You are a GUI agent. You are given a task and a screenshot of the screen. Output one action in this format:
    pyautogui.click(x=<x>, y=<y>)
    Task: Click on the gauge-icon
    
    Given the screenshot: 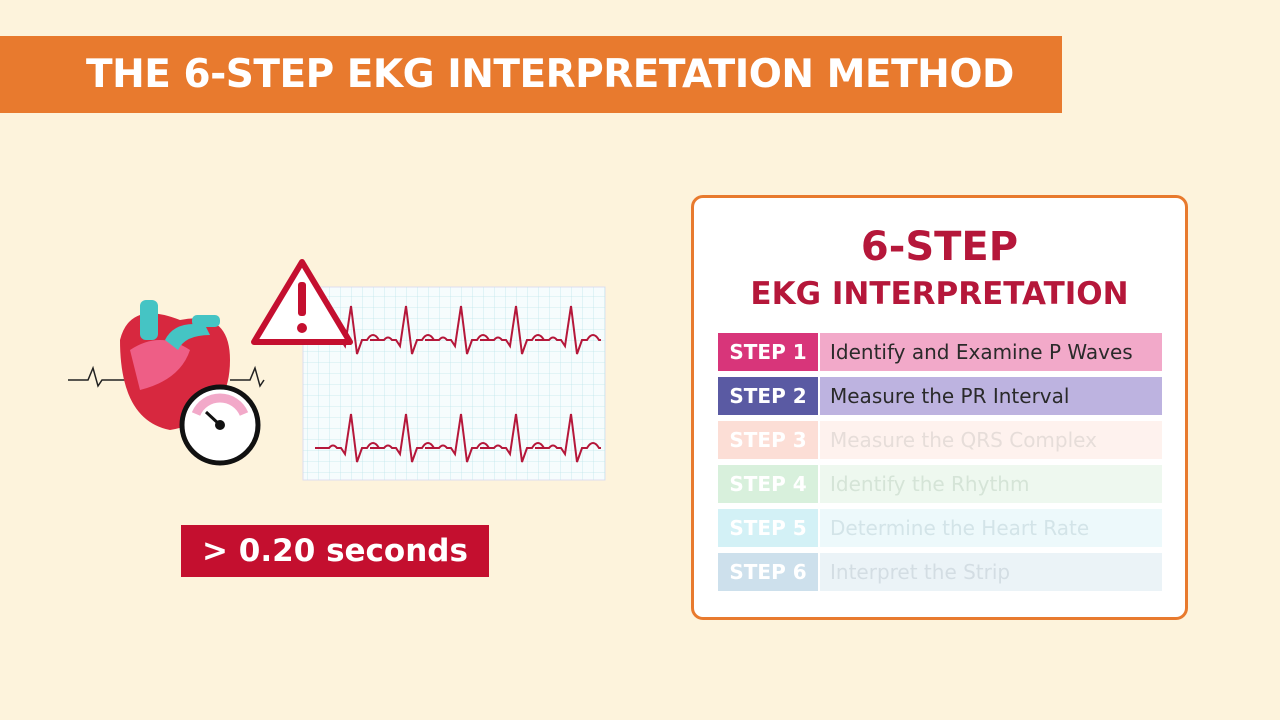 What is the action you would take?
    pyautogui.click(x=220, y=425)
    